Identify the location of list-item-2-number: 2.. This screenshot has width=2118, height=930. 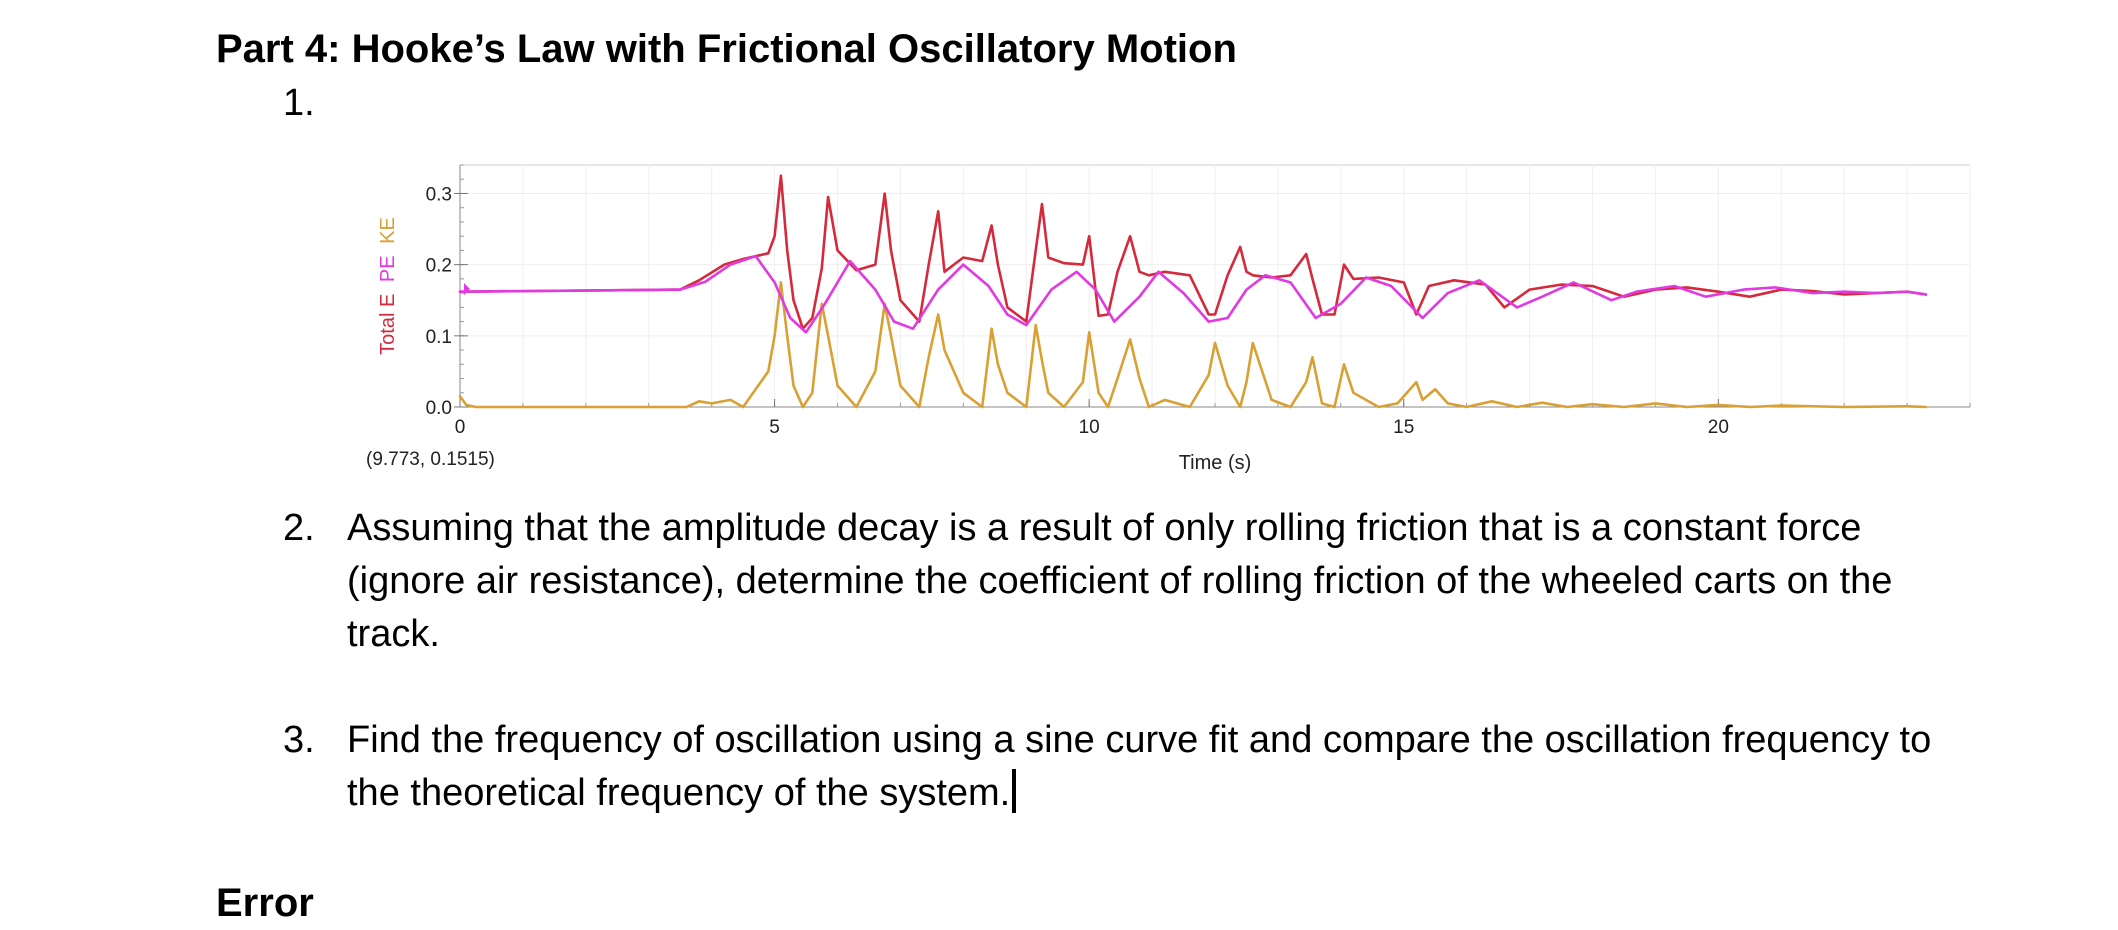
(299, 528).